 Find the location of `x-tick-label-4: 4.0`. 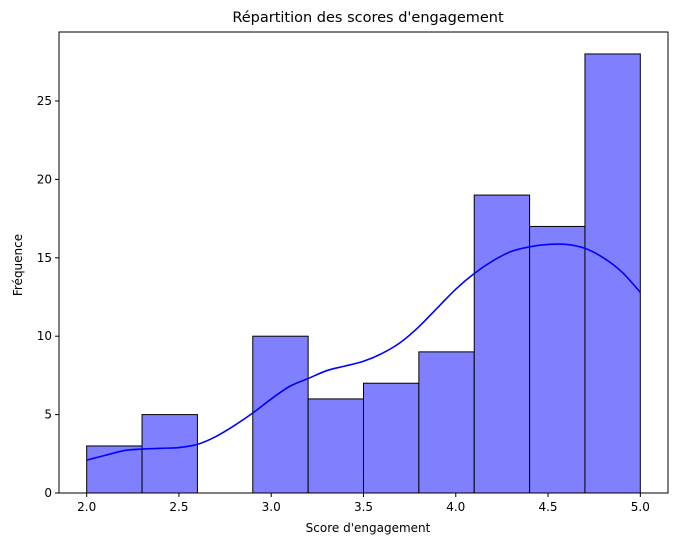

x-tick-label-4: 4.0 is located at coordinates (455, 507).